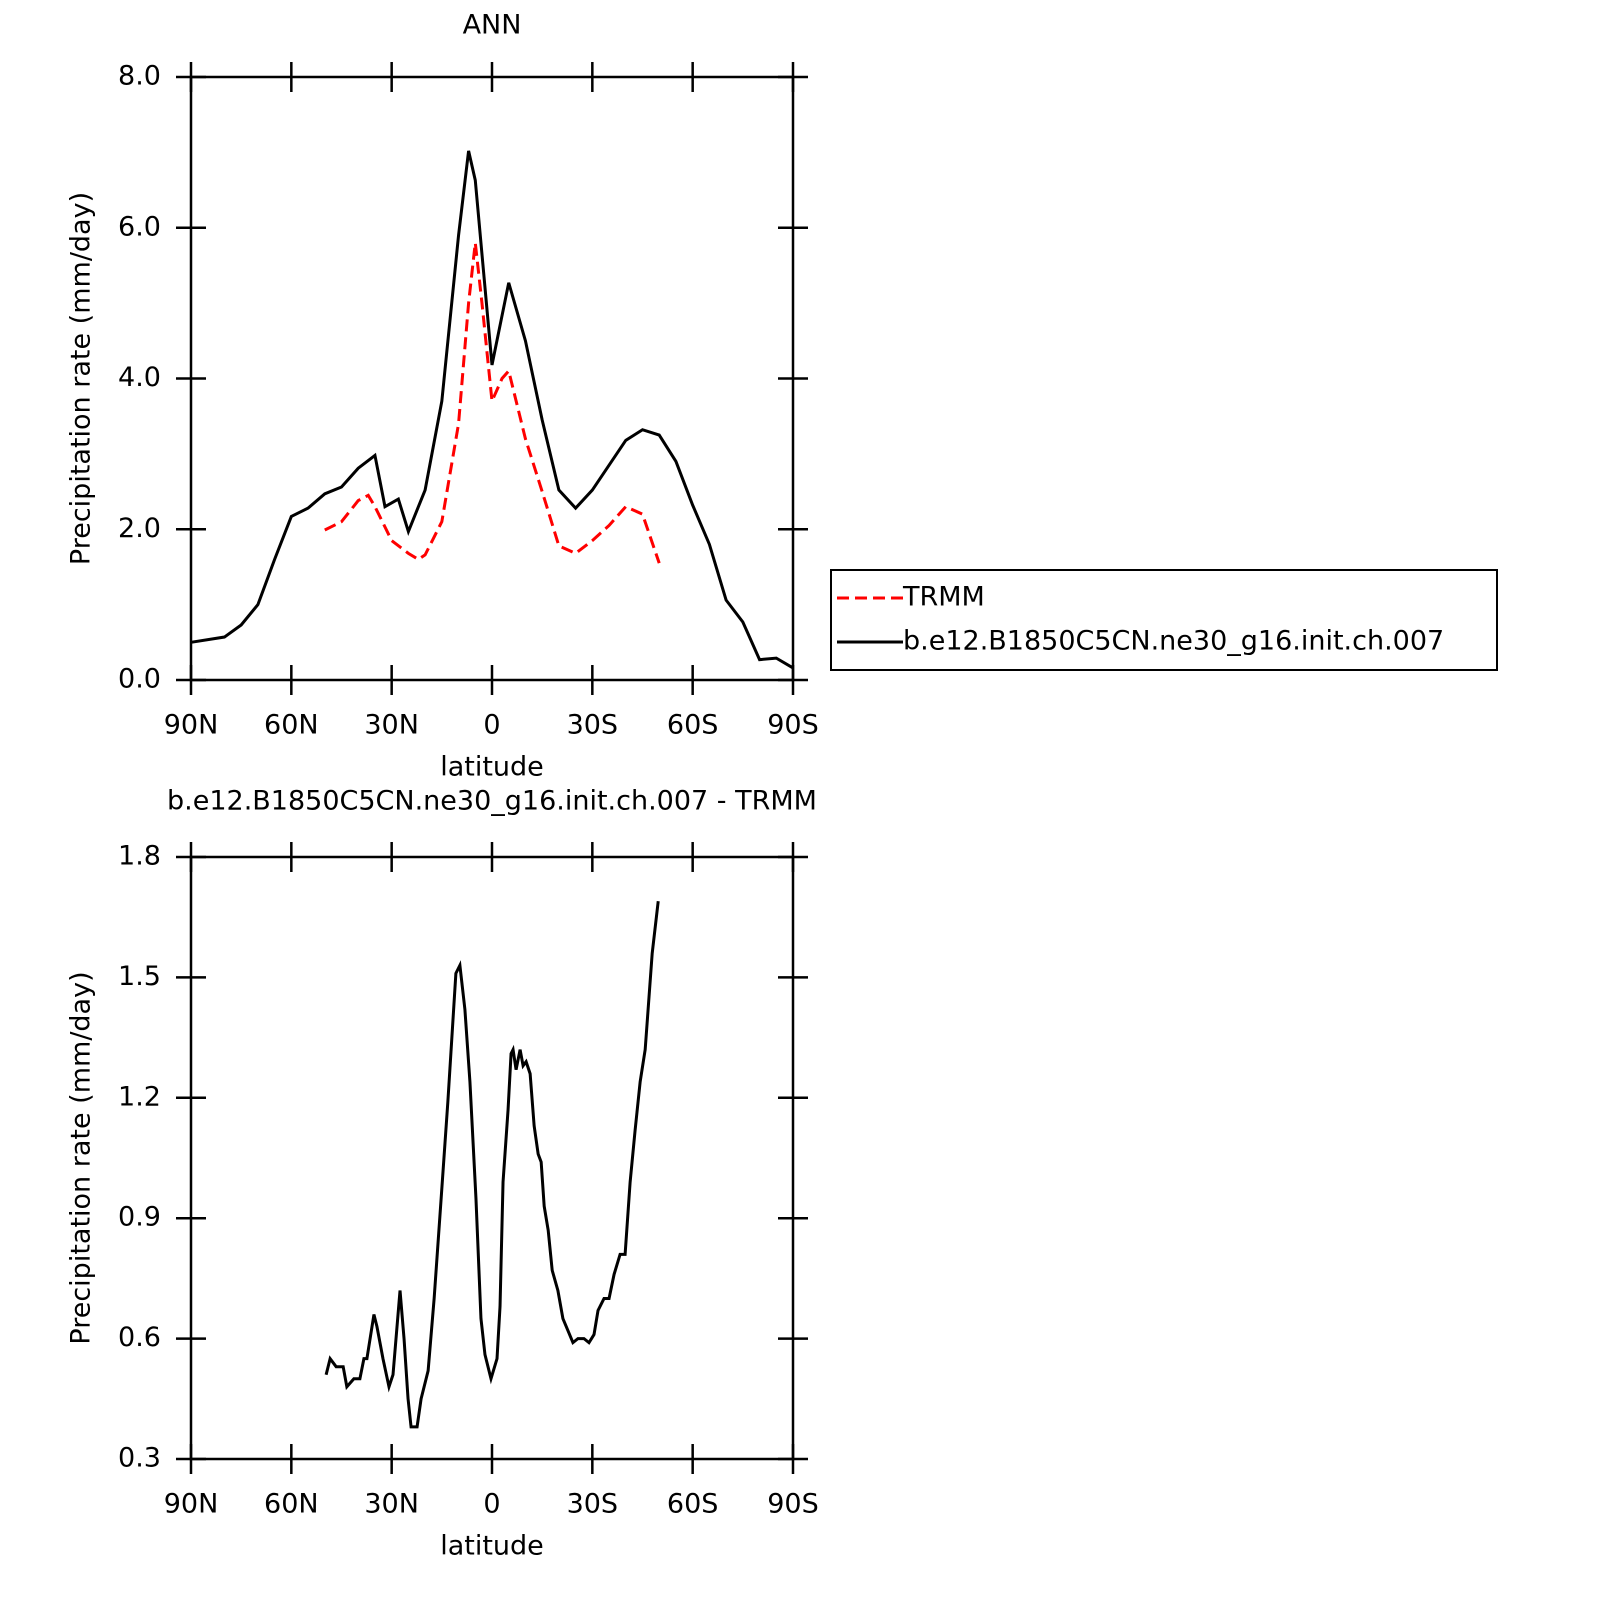  I want to click on y-tick-label: 2.0, so click(139, 528).